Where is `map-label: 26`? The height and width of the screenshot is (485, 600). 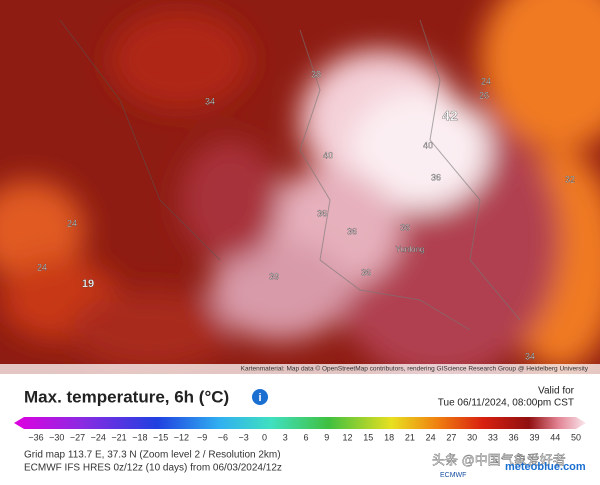
map-label: 26 is located at coordinates (484, 95).